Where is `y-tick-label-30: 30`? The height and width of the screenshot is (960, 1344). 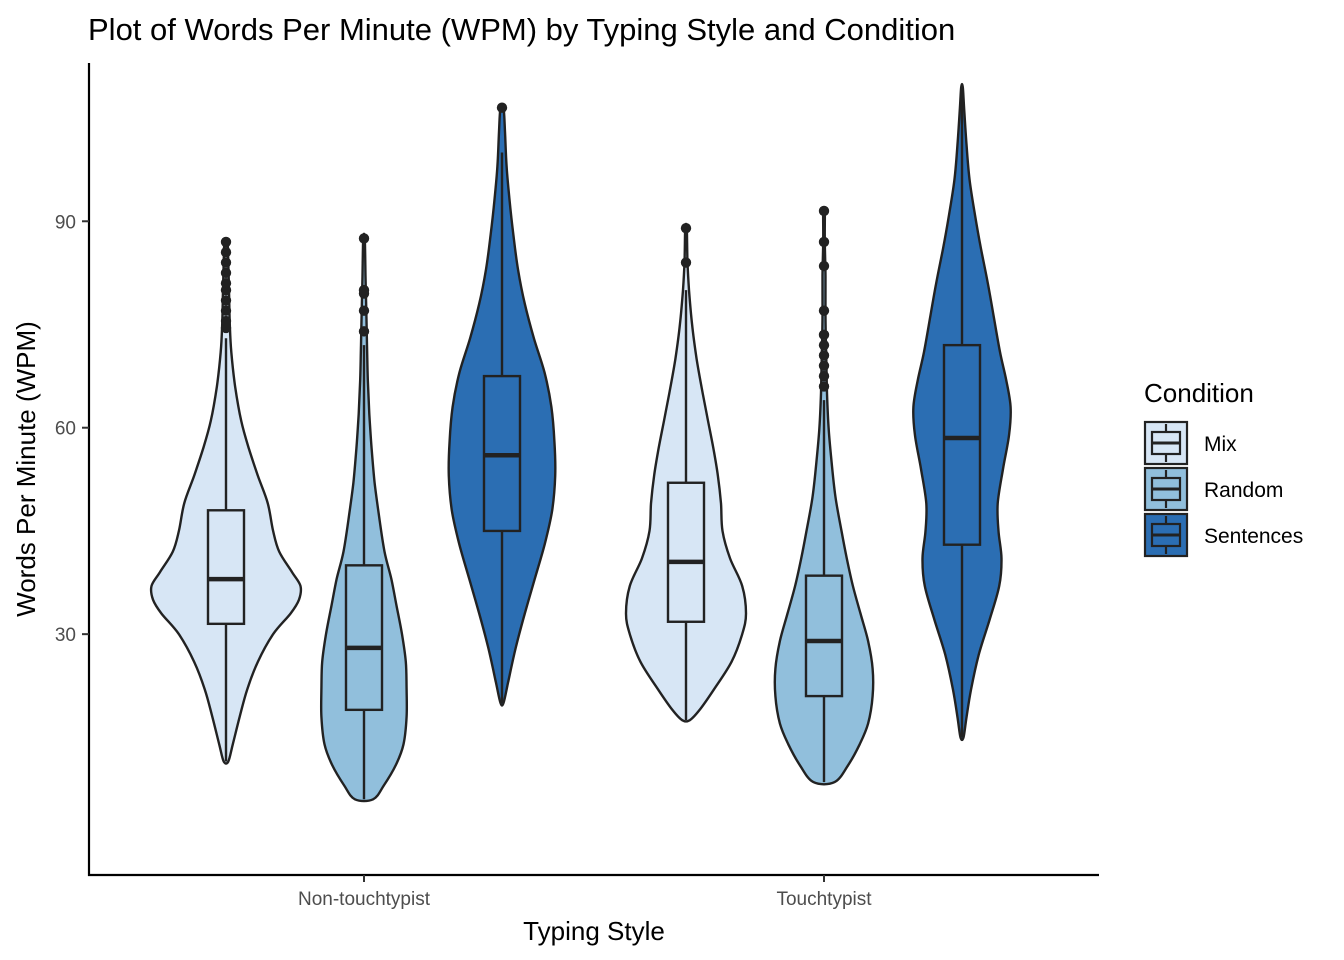 y-tick-label-30: 30 is located at coordinates (65, 635).